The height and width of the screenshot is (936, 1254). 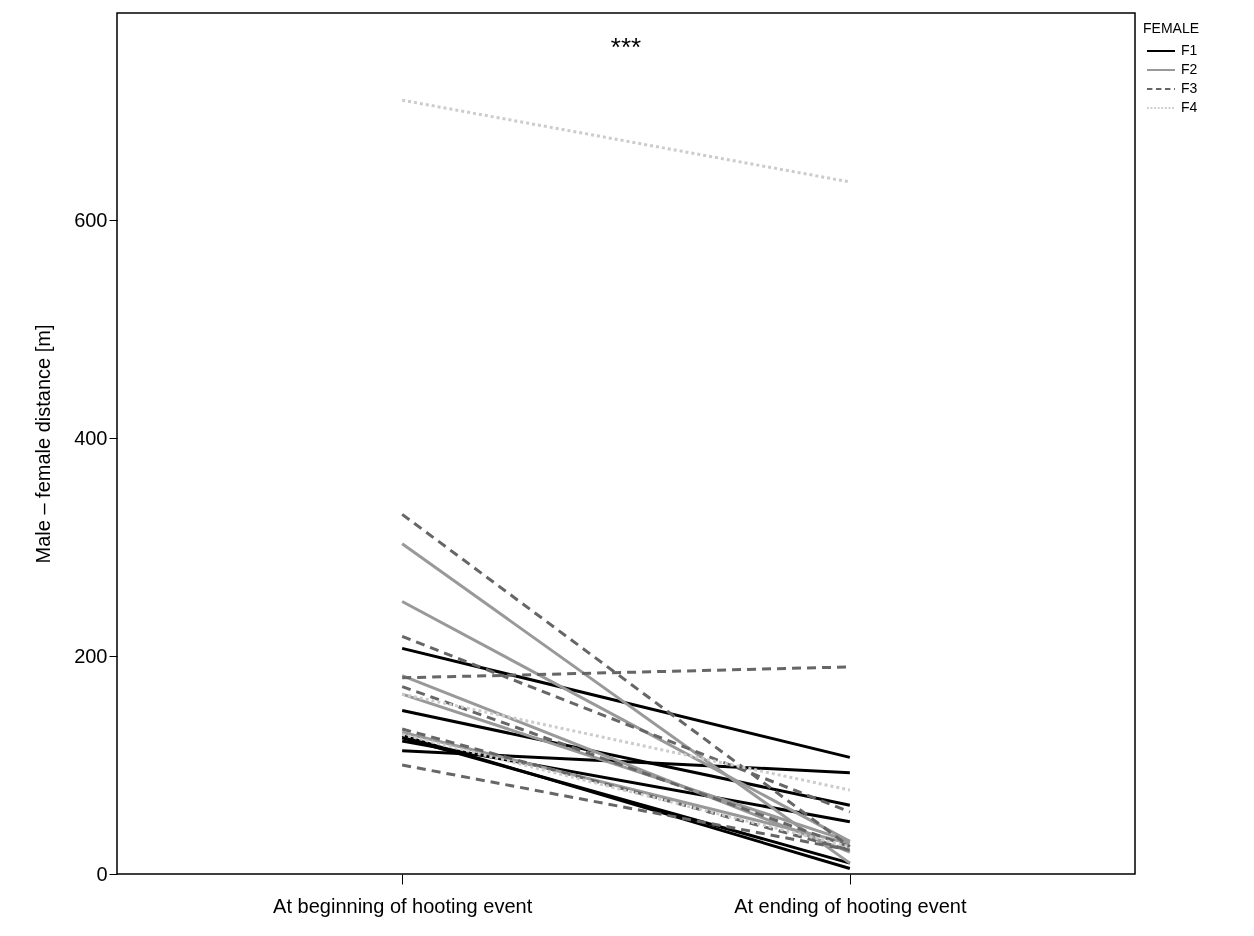 I want to click on annotation: ***, so click(x=626, y=47).